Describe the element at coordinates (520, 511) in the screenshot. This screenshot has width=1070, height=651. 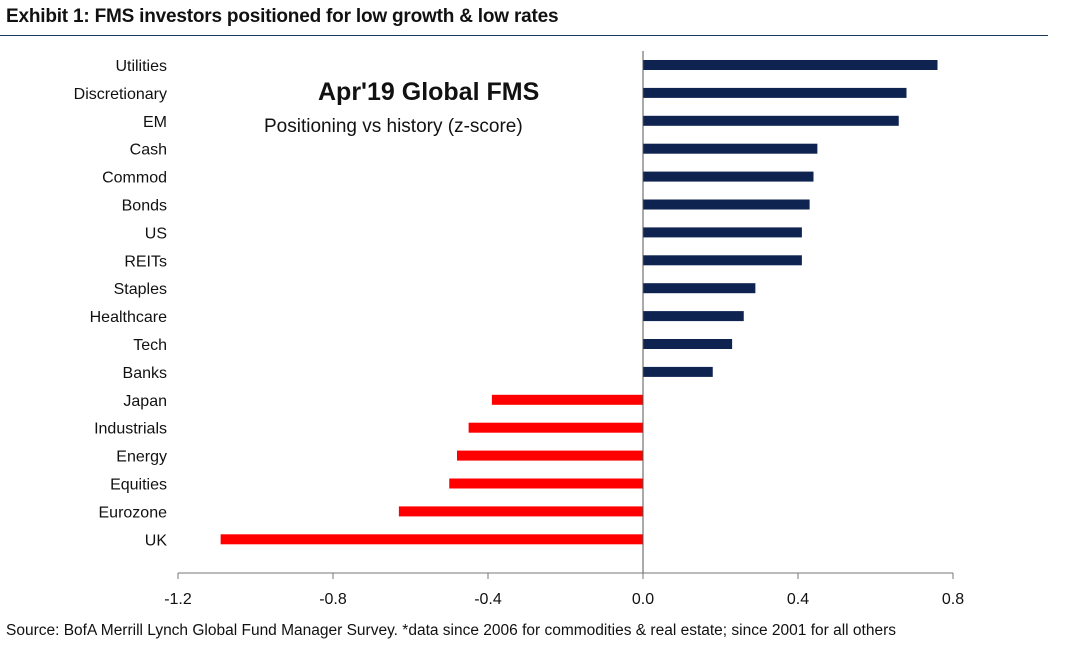
I see `bar-eurozone` at that location.